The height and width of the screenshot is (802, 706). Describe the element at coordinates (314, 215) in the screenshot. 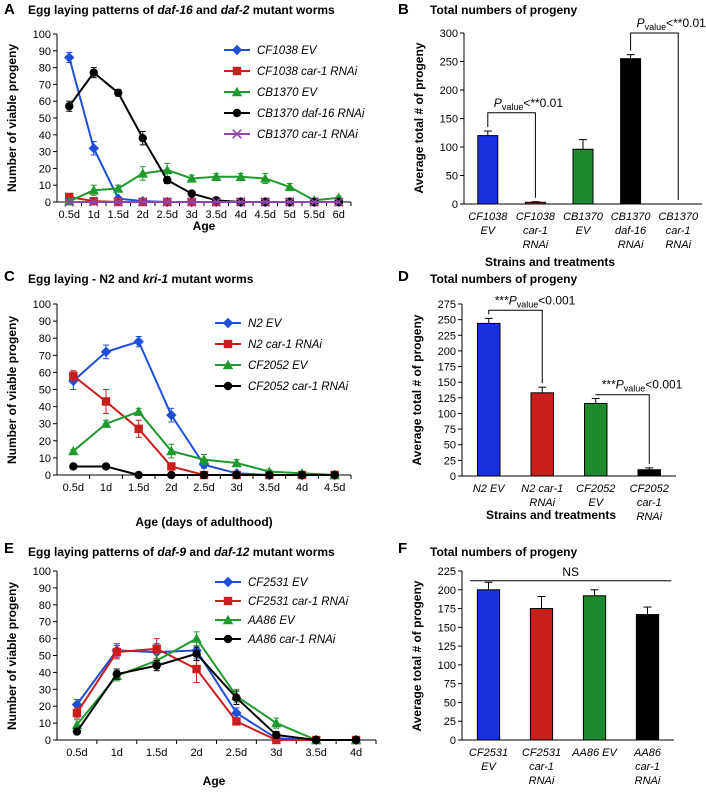

I see `x-tick-label: 5.5d` at that location.